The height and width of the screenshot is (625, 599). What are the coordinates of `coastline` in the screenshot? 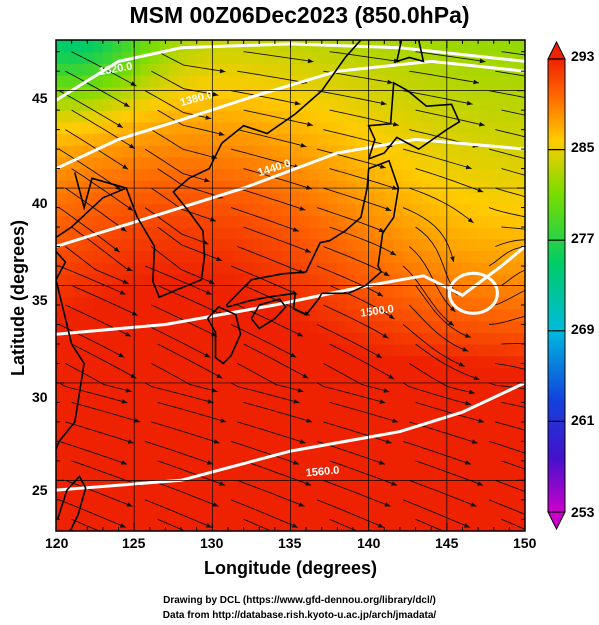 It's located at (174, 220).